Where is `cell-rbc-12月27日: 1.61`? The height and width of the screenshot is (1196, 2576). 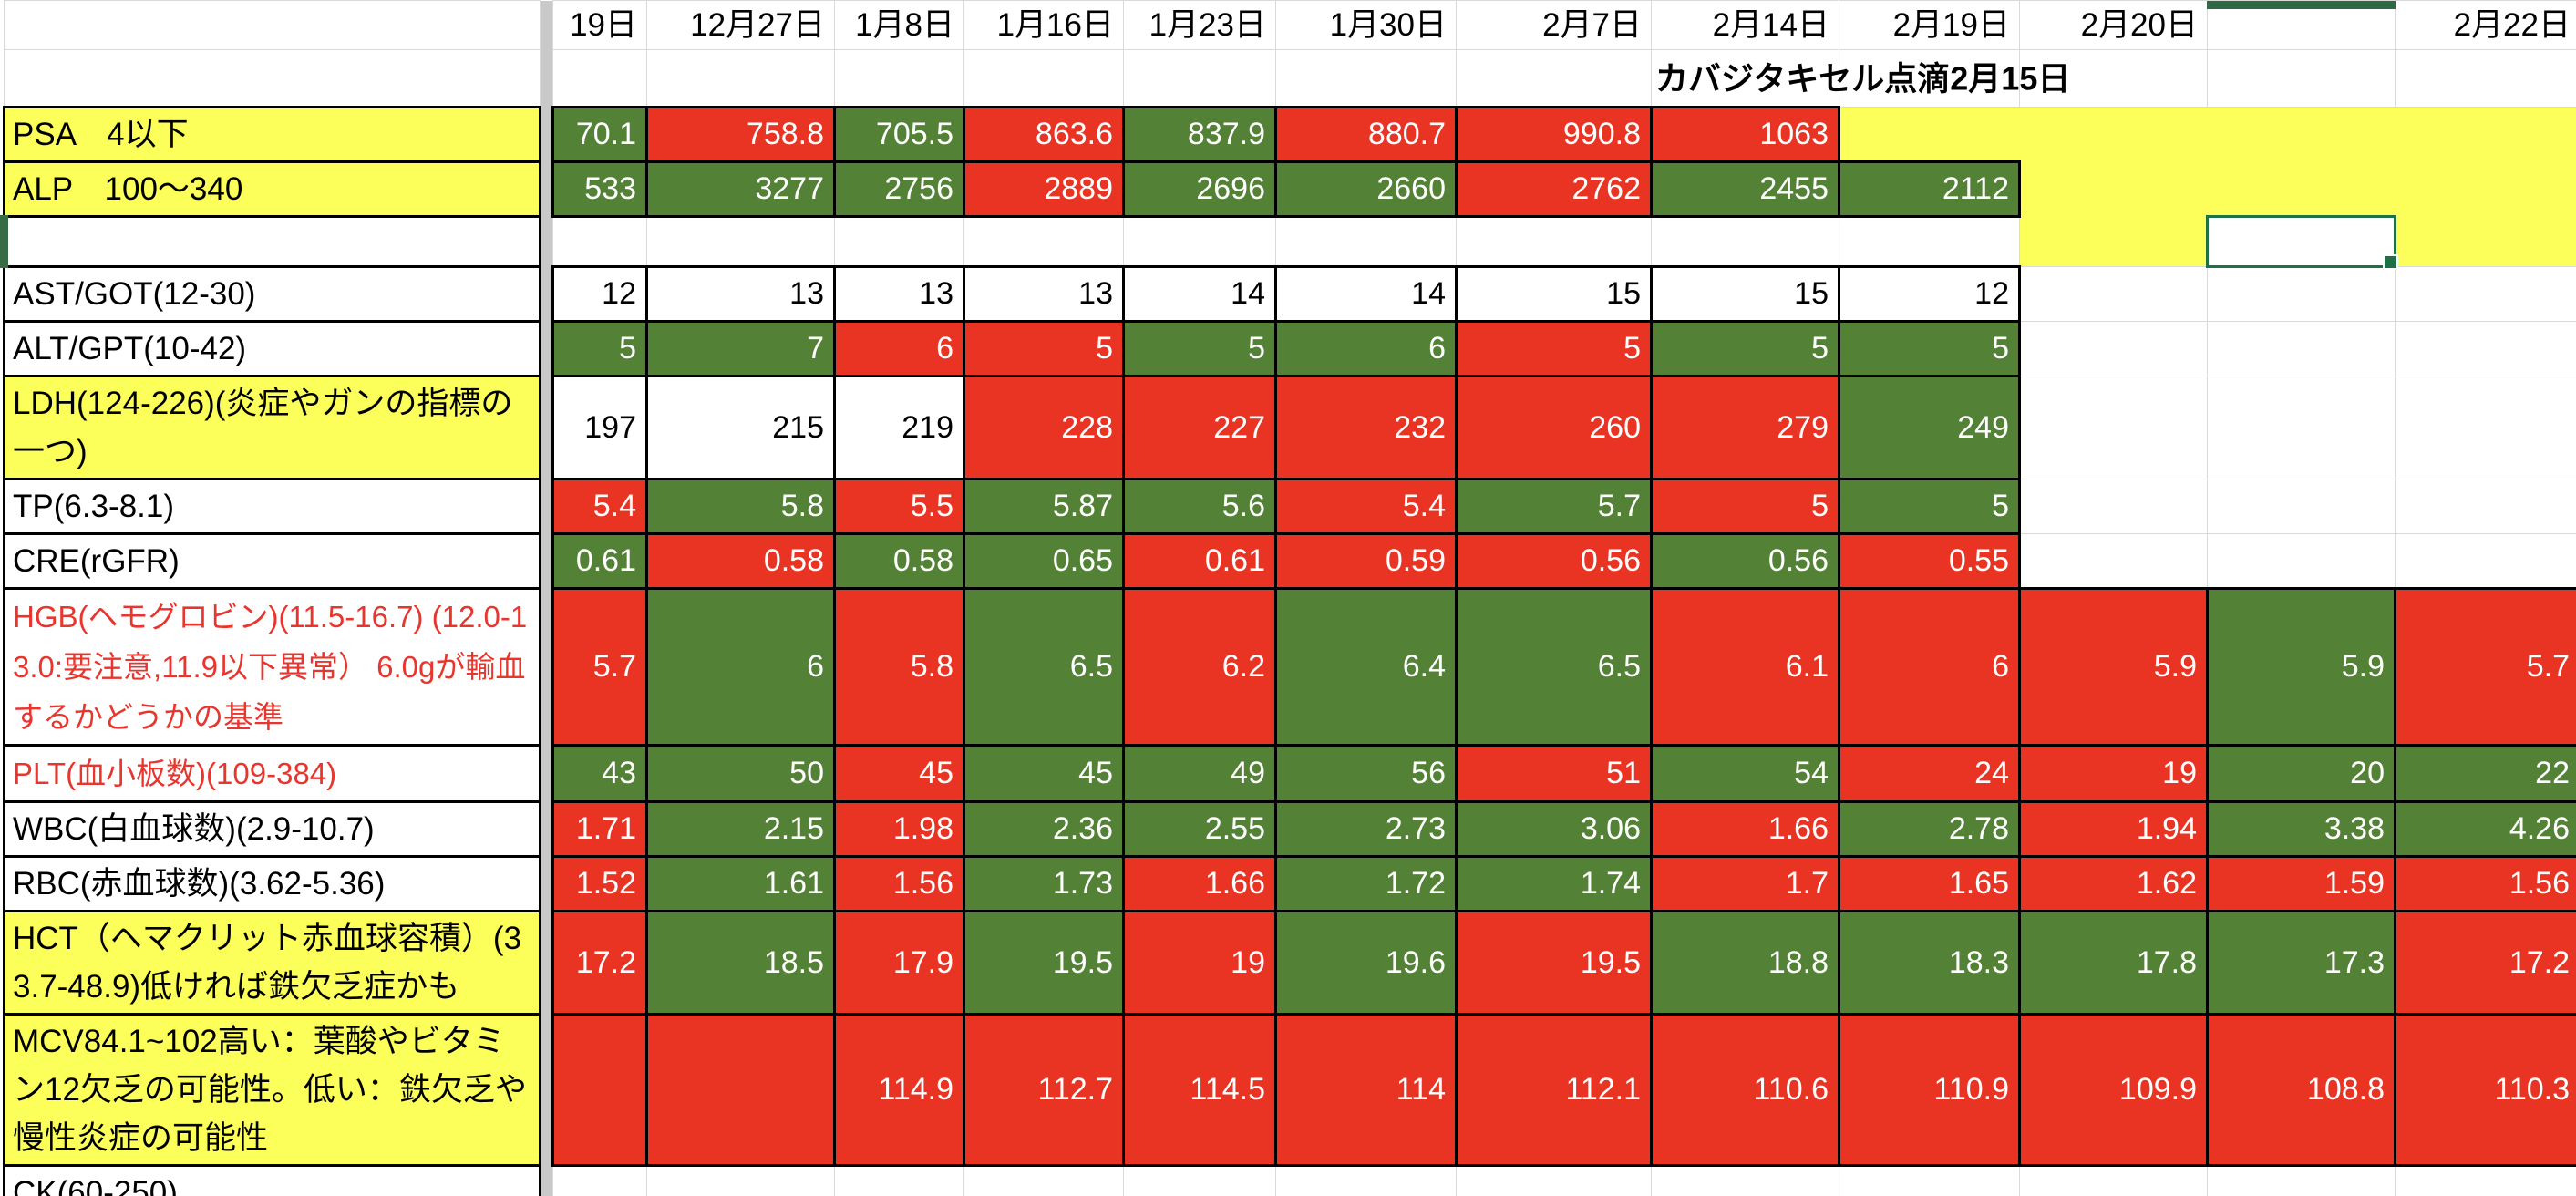 cell-rbc-12月27日: 1.61 is located at coordinates (740, 883).